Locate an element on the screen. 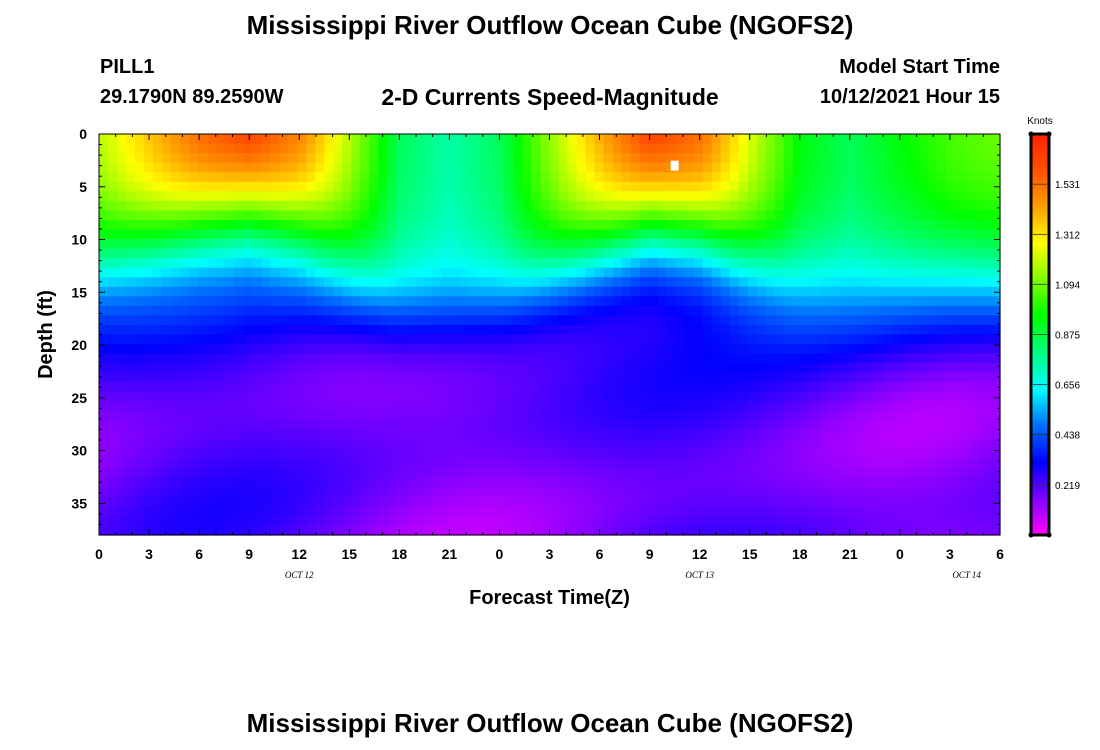 The image size is (1100, 750). model-start-time: 10/12/2021 Hour 15 is located at coordinates (909, 97).